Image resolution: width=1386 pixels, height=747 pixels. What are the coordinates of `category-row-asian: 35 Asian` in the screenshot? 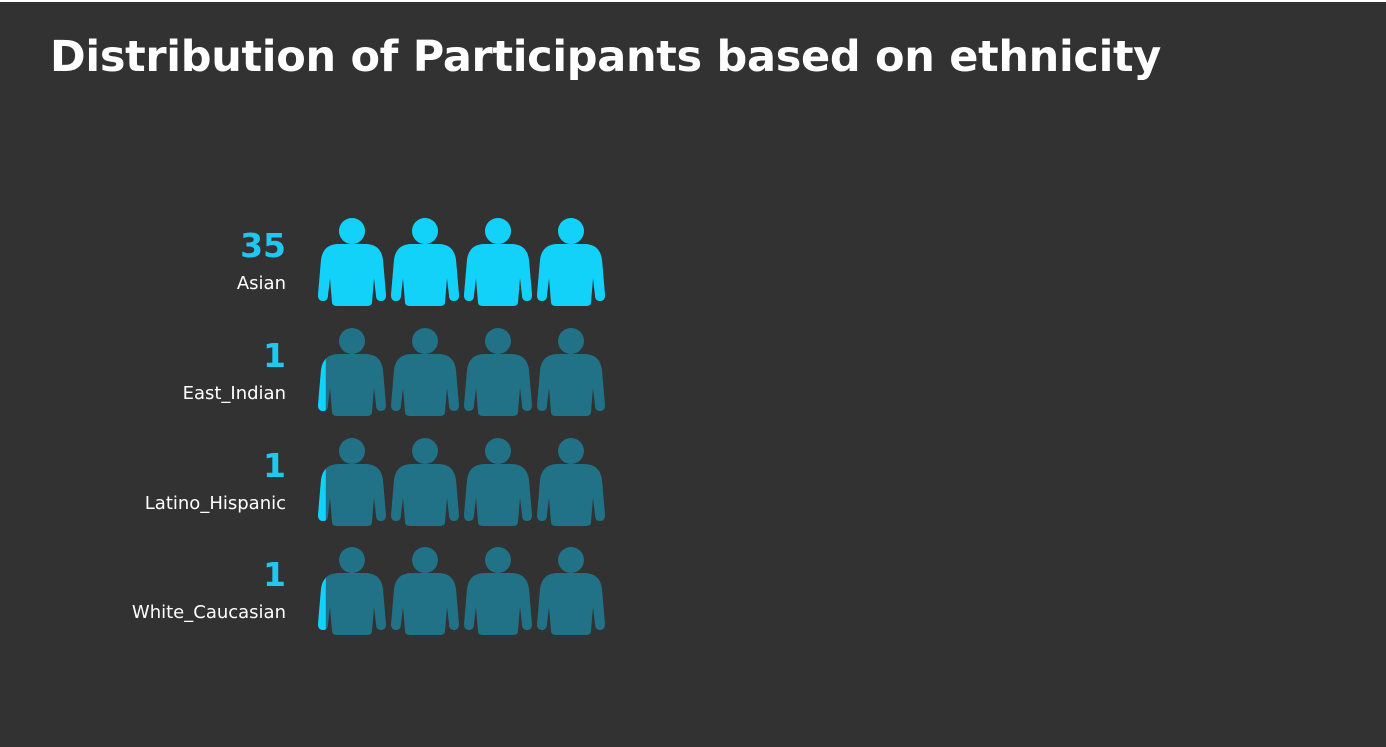 It's located at (350, 268).